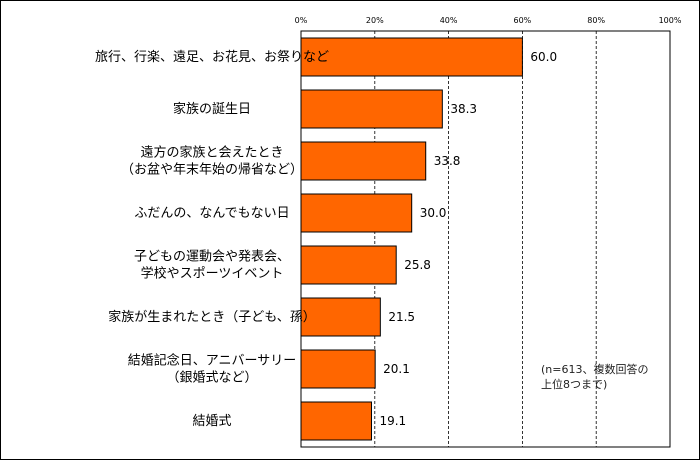  I want to click on category-label: （銀婚式など）, so click(211, 378).